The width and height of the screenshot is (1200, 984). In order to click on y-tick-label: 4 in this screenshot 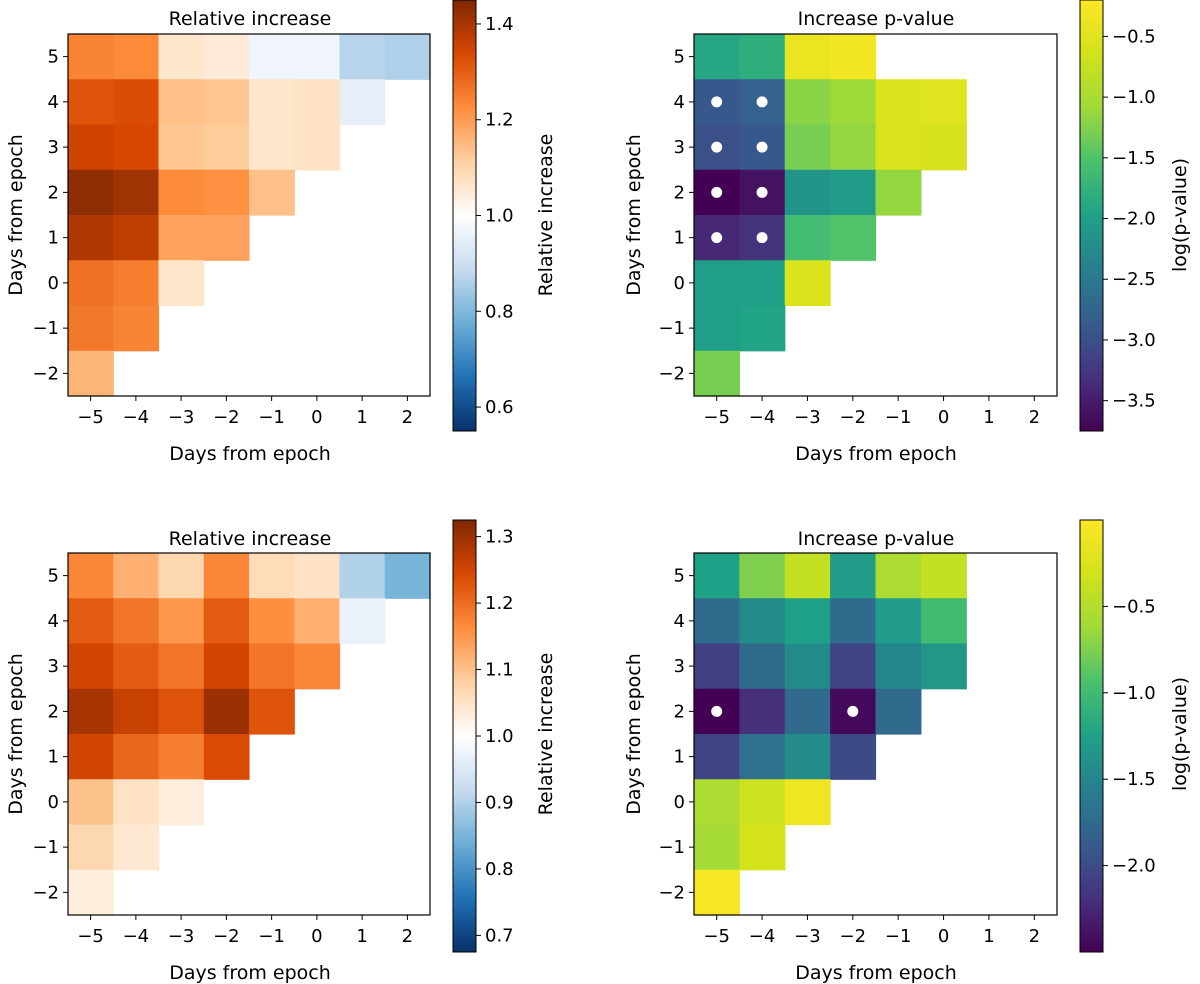, I will do `click(53, 621)`.